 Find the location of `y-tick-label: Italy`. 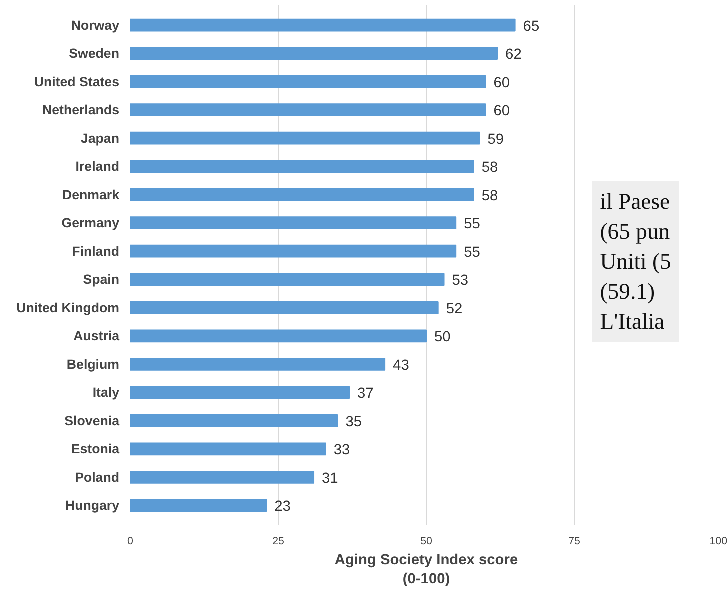

y-tick-label: Italy is located at coordinates (106, 392).